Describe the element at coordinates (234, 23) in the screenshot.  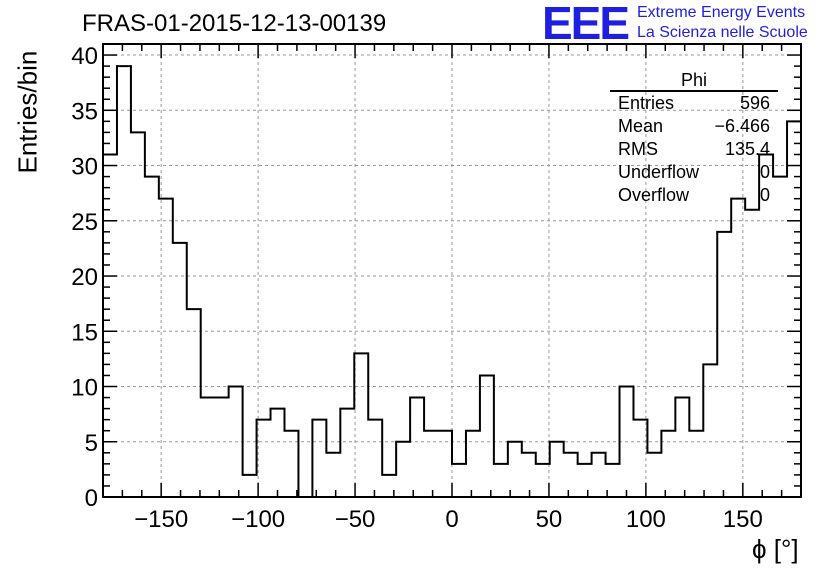
I see `chart-title: FRAS-01-2015-12-13-00139` at that location.